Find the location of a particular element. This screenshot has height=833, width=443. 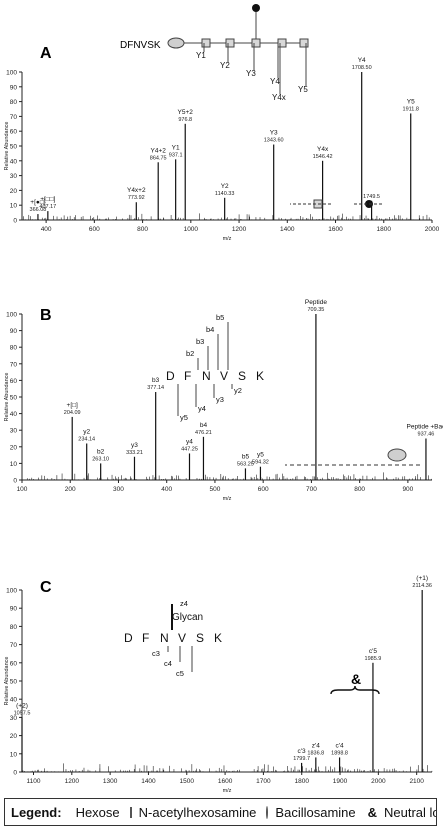

peak-ion-label: Y4x+2 is located at coordinates (136, 190).